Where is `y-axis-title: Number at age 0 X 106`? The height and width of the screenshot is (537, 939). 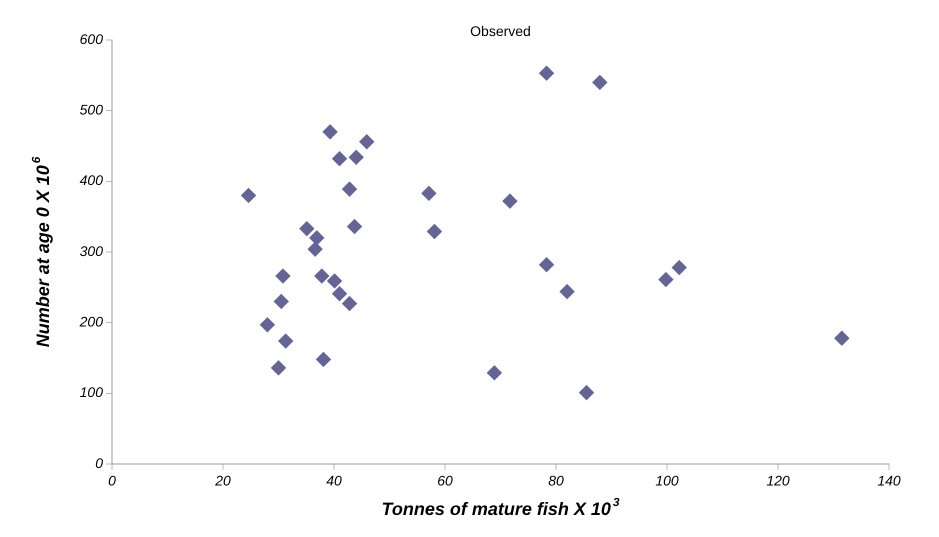 y-axis-title: Number at age 0 X 106 is located at coordinates (41, 252).